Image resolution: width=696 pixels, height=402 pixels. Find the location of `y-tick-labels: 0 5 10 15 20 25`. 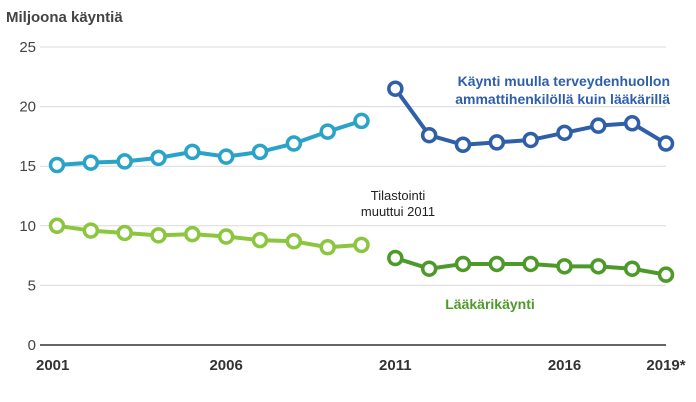

y-tick-labels: 0 5 10 15 20 25 is located at coordinates (27, 196).